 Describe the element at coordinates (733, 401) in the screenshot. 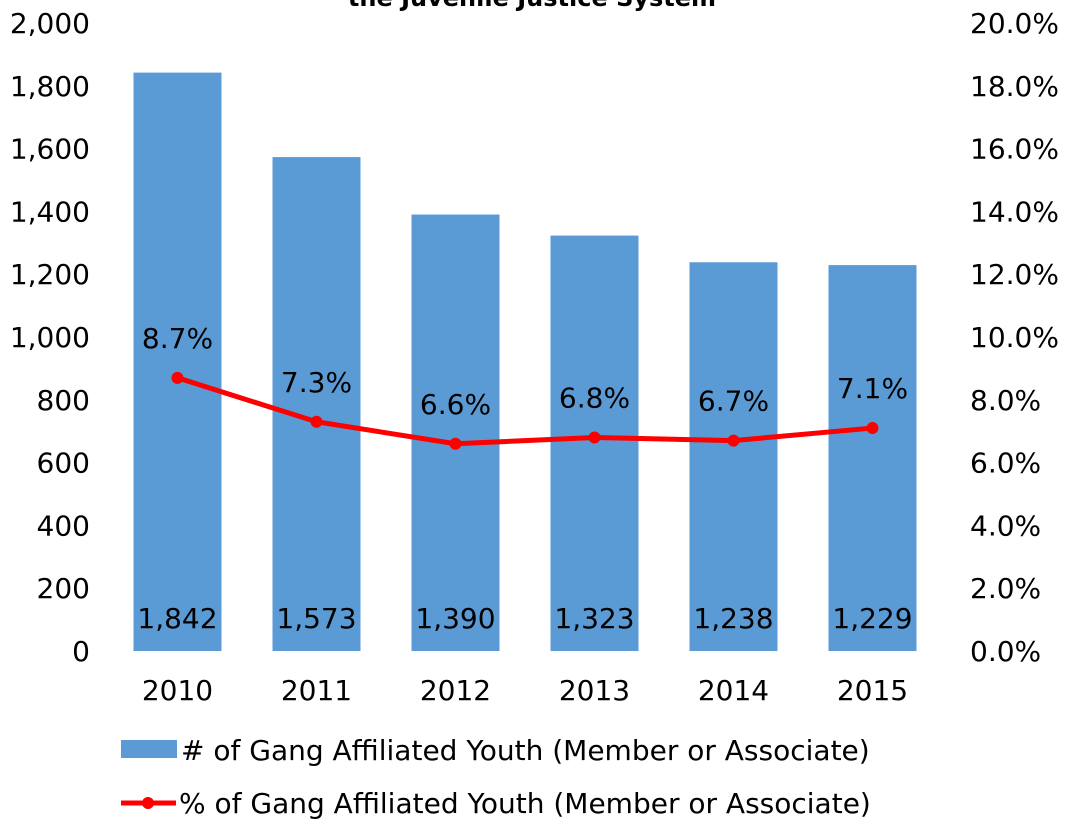

I see `line-data-label: 6.7%` at that location.